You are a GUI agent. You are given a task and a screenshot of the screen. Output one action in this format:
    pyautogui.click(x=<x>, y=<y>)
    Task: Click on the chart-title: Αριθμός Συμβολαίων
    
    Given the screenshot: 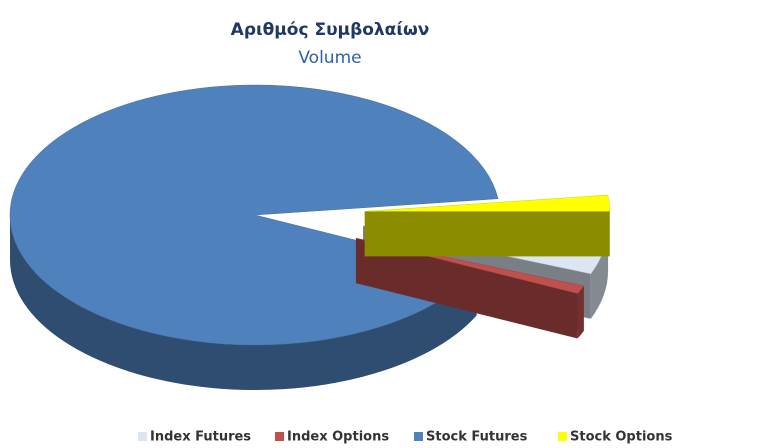 What is the action you would take?
    pyautogui.click(x=330, y=30)
    